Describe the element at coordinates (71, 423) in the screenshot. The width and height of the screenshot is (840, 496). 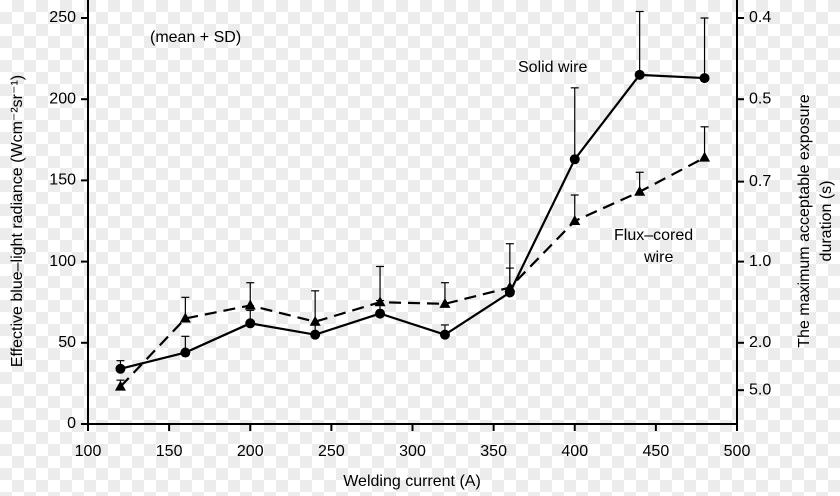
I see `y-tick-label: 0` at that location.